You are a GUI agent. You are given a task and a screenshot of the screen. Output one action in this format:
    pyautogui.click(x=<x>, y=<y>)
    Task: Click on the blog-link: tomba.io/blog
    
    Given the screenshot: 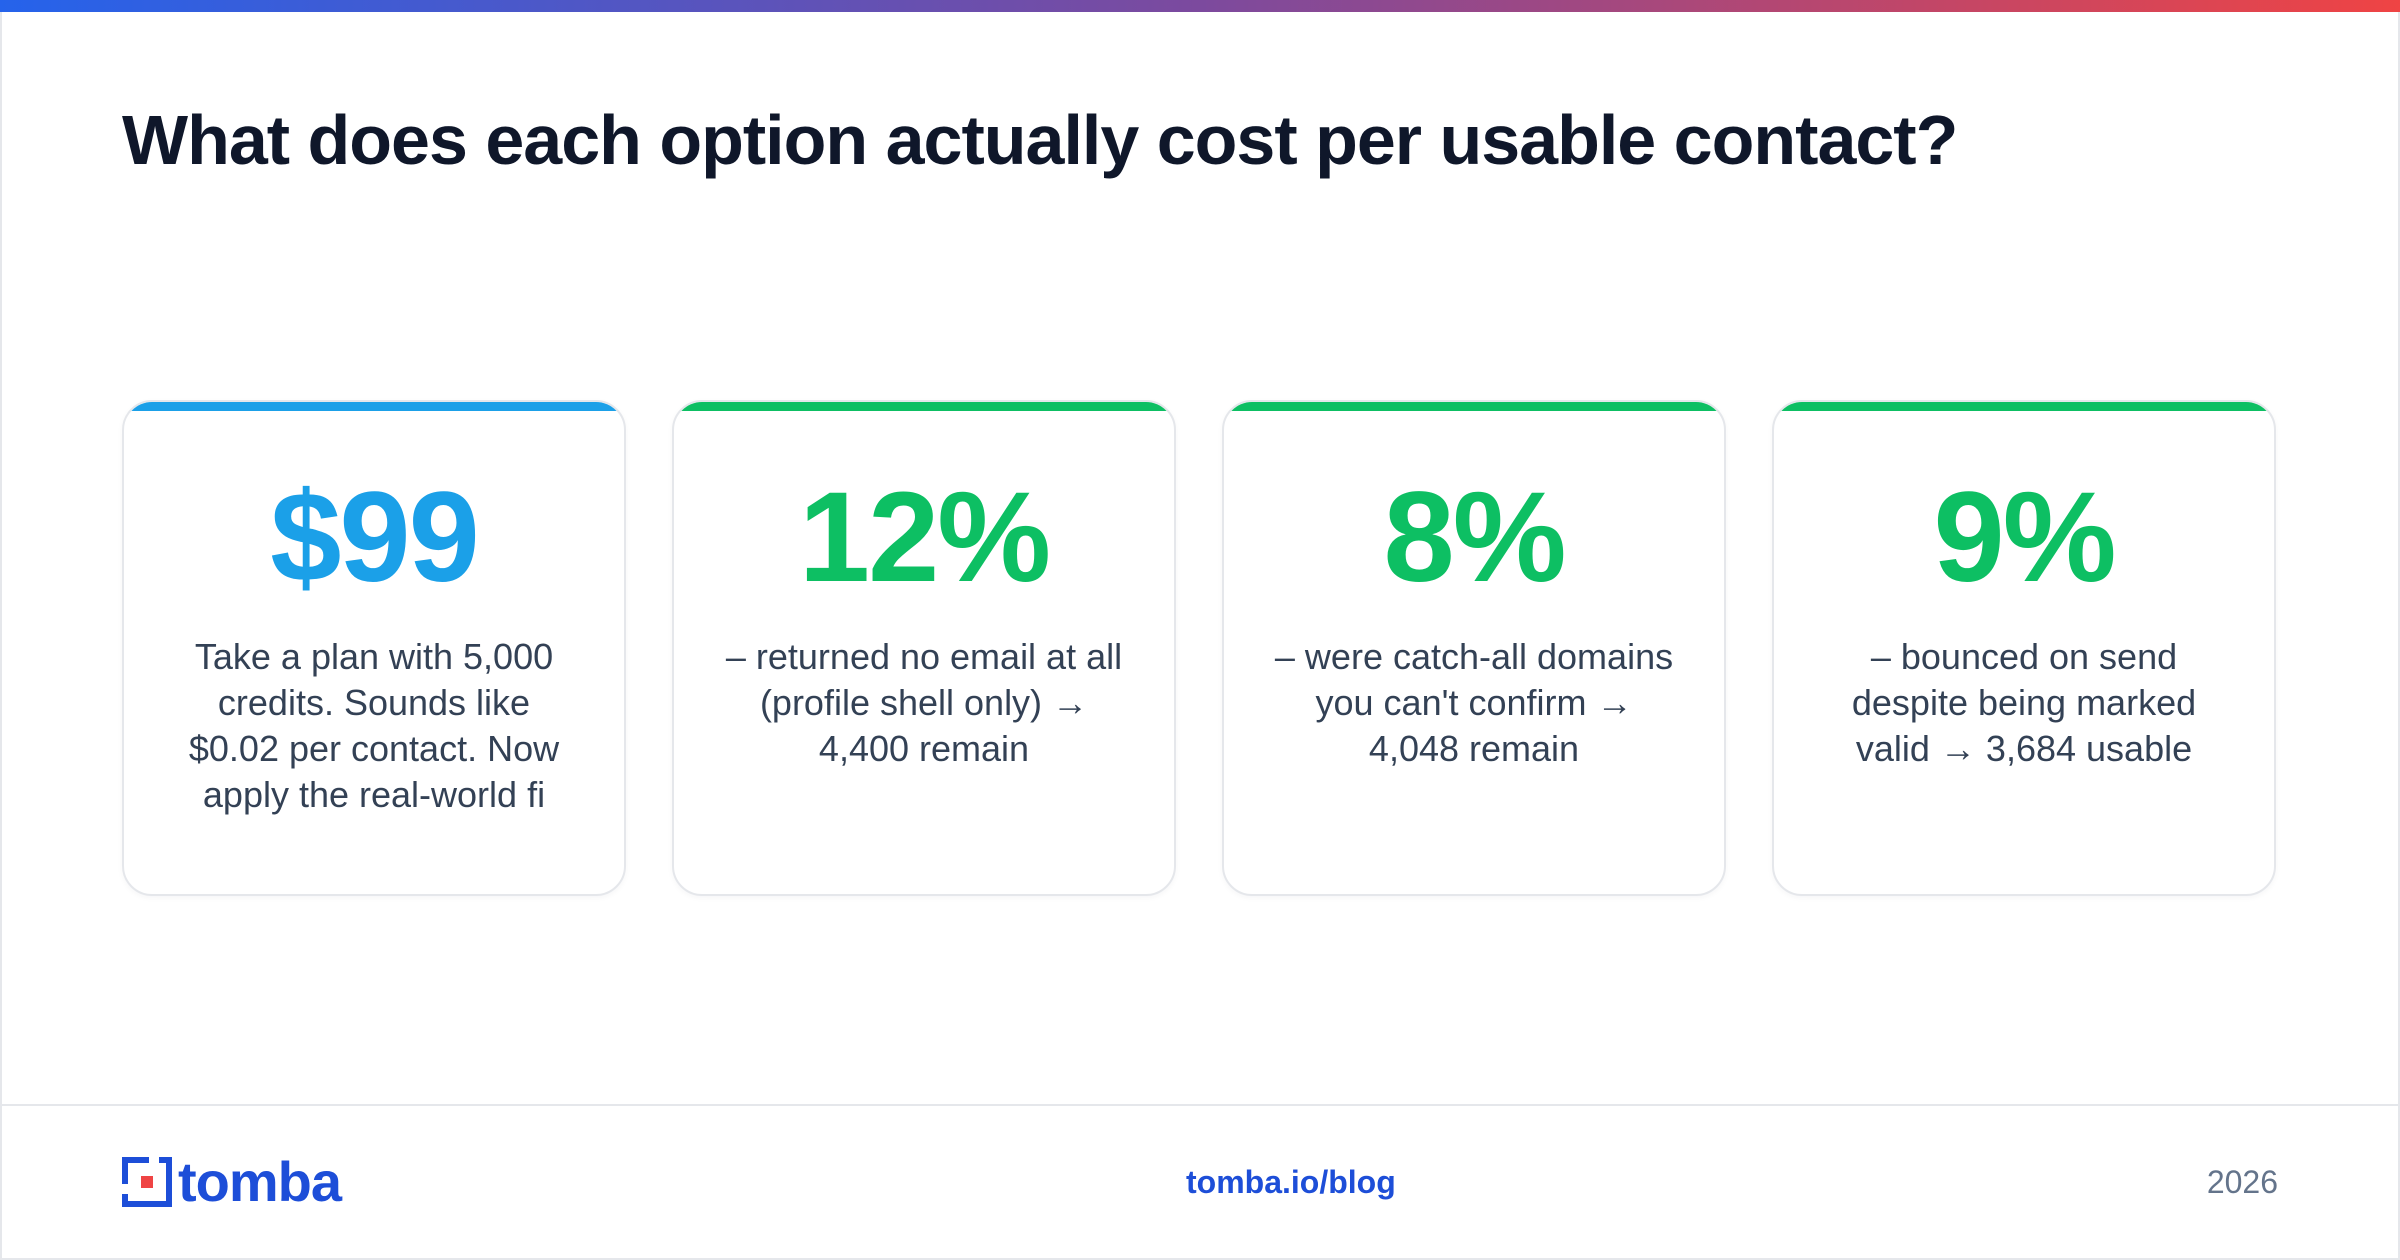 What is the action you would take?
    pyautogui.click(x=1291, y=1182)
    